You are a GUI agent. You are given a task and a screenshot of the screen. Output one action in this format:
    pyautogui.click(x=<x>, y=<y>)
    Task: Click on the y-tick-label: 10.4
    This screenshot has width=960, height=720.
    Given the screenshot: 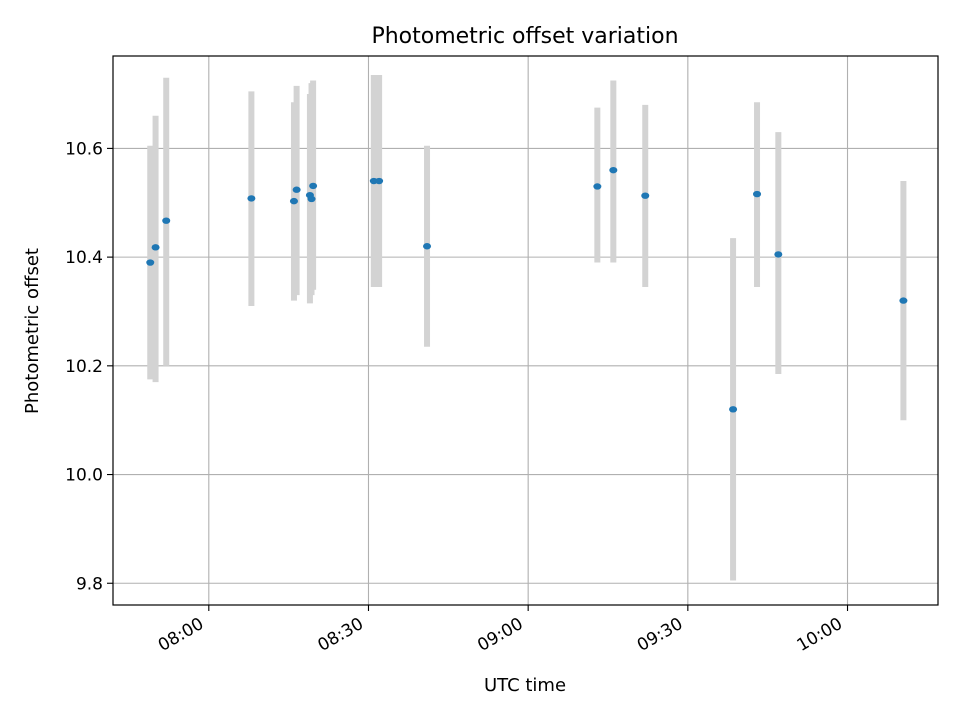 What is the action you would take?
    pyautogui.click(x=84, y=258)
    